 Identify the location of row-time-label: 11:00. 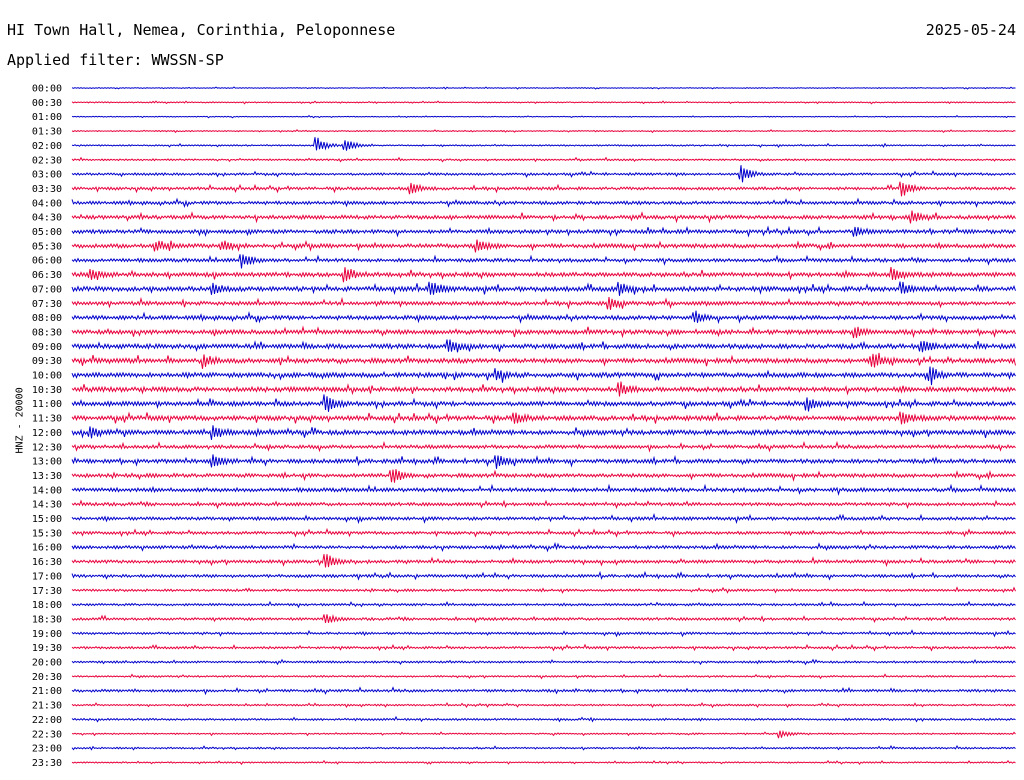
(47, 404).